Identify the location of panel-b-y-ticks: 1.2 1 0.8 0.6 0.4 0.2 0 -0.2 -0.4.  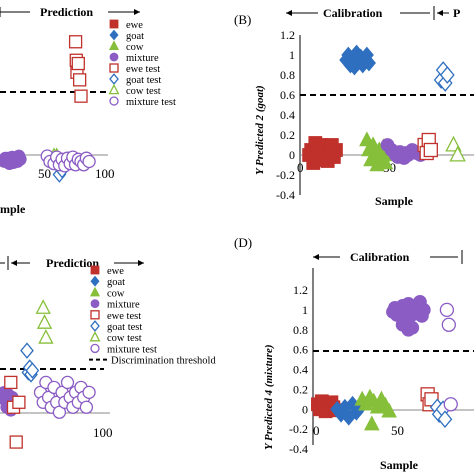
(285, 115).